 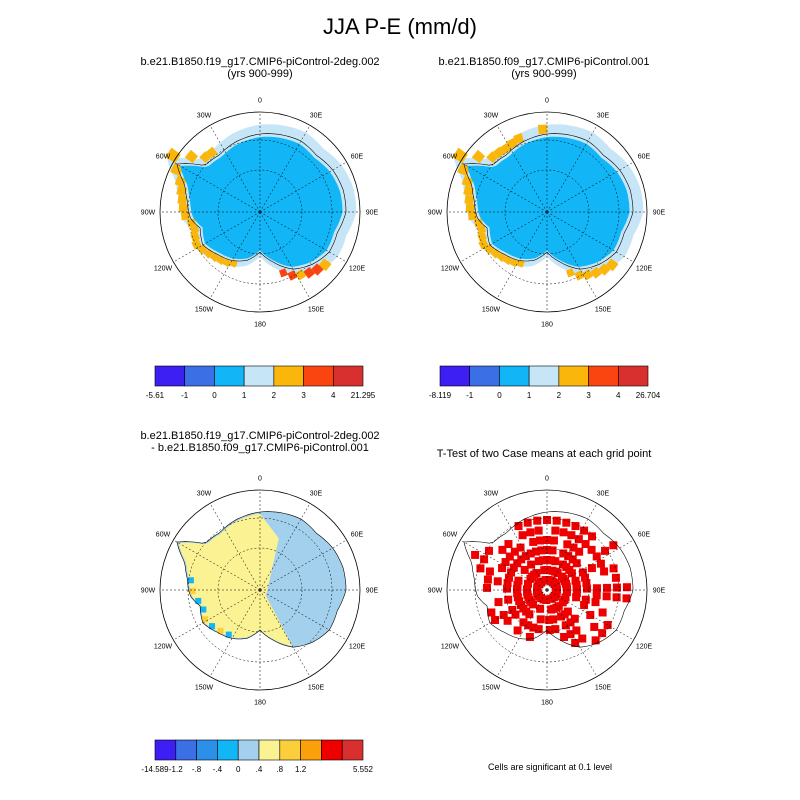 I want to click on colorbar-tick-label: .4, so click(x=259, y=769).